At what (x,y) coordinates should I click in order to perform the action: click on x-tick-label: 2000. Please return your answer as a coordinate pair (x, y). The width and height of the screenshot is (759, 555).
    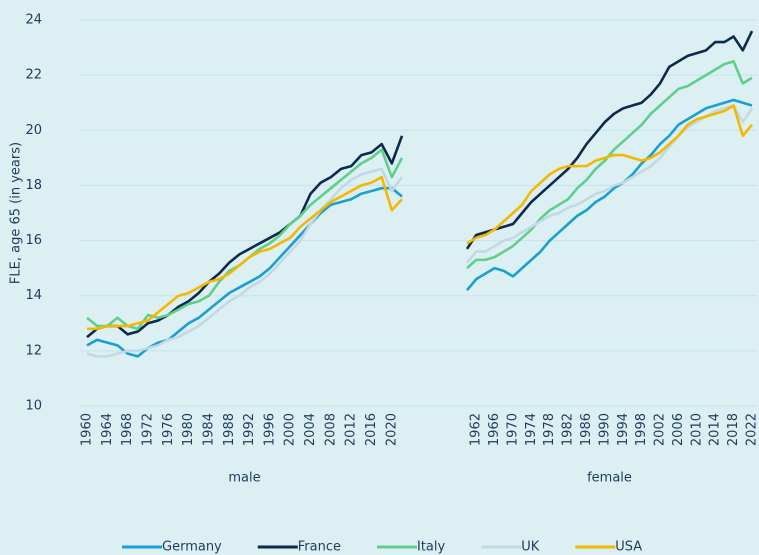
    Looking at the image, I should click on (290, 429).